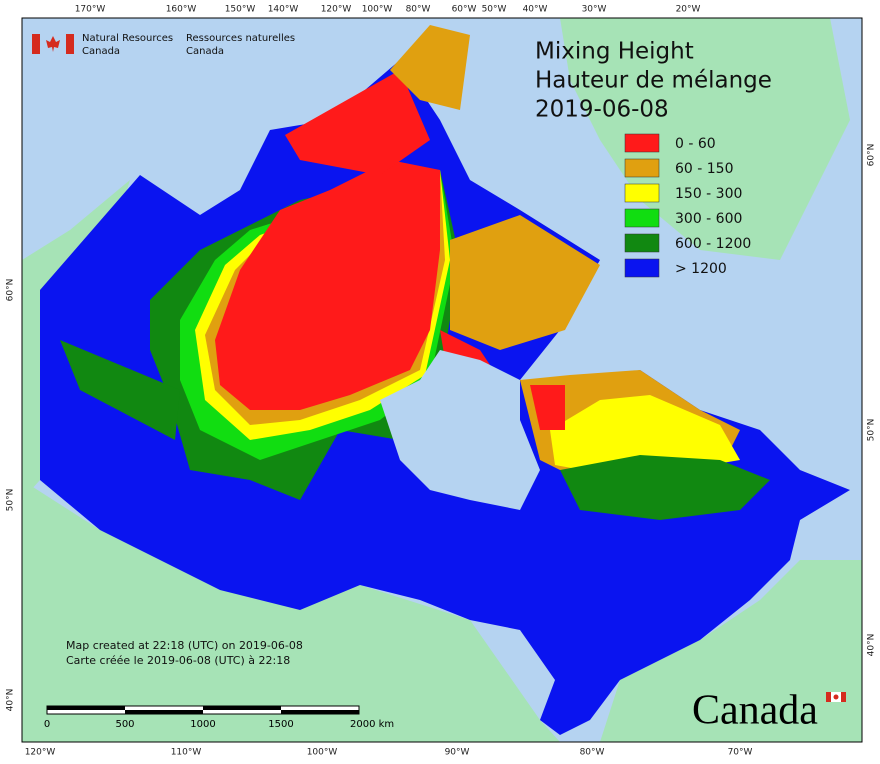 Image resolution: width=880 pixels, height=764 pixels. I want to click on legend-label: 60 - 150, so click(704, 169).